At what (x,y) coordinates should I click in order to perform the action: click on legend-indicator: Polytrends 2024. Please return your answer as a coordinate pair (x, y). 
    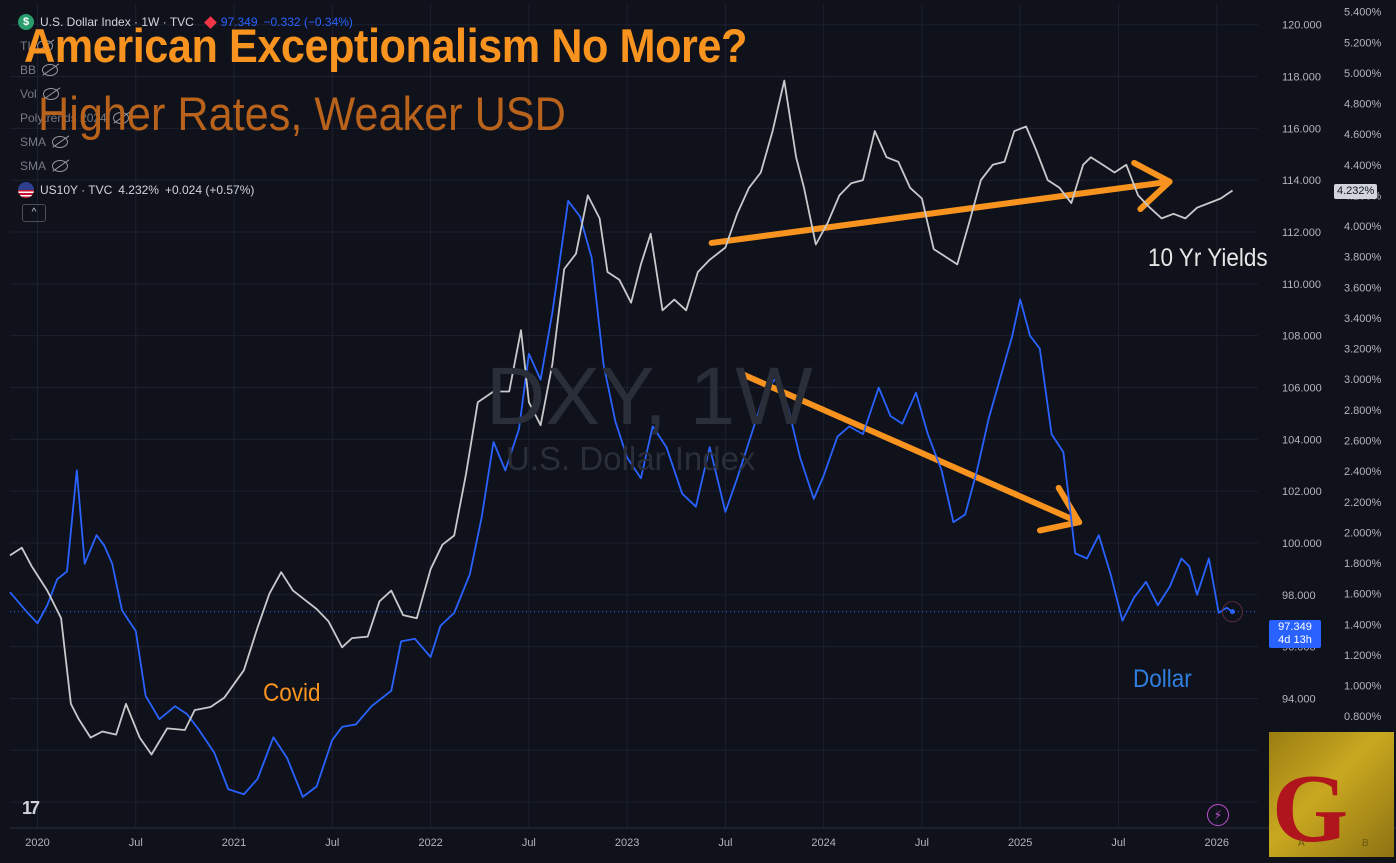
    Looking at the image, I should click on (185, 118).